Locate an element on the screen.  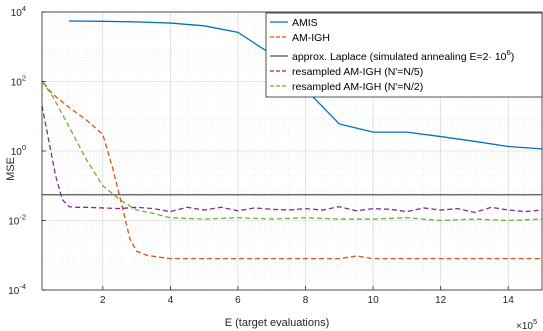
x-axis-multiplier-base: ×10 is located at coordinates (524, 326).